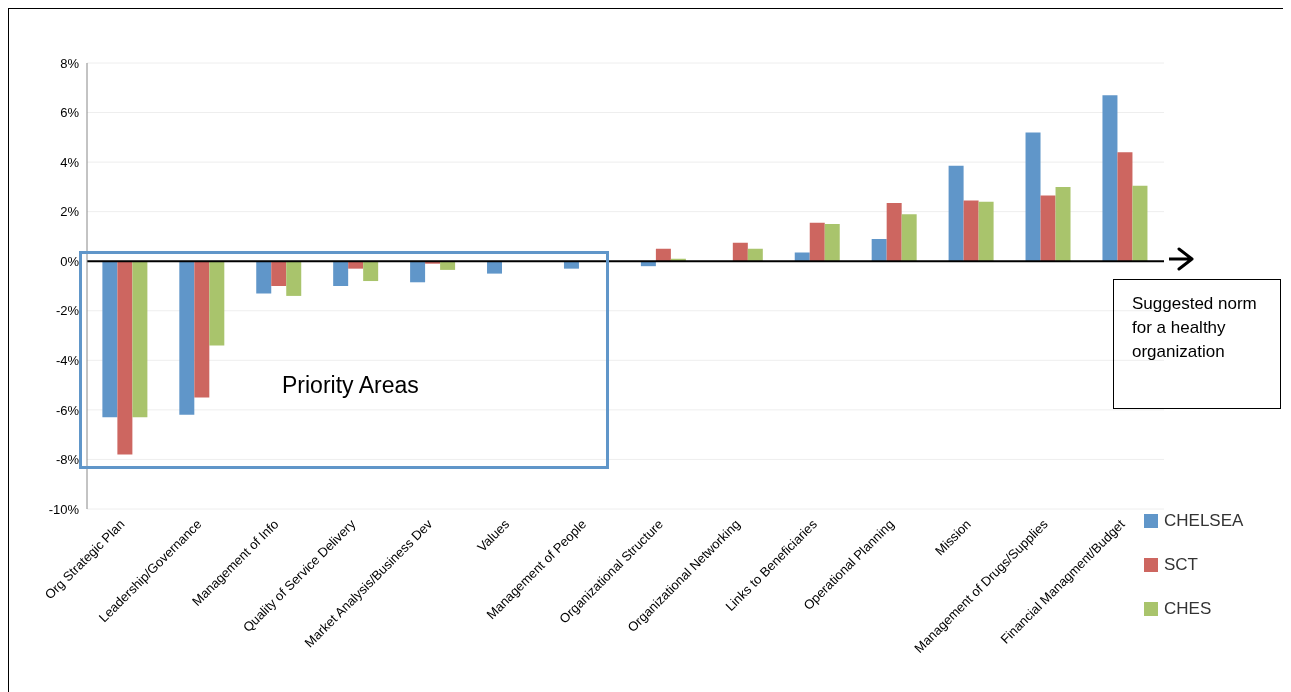 The image size is (1291, 692). I want to click on y-tick-label: -4%, so click(67, 360).